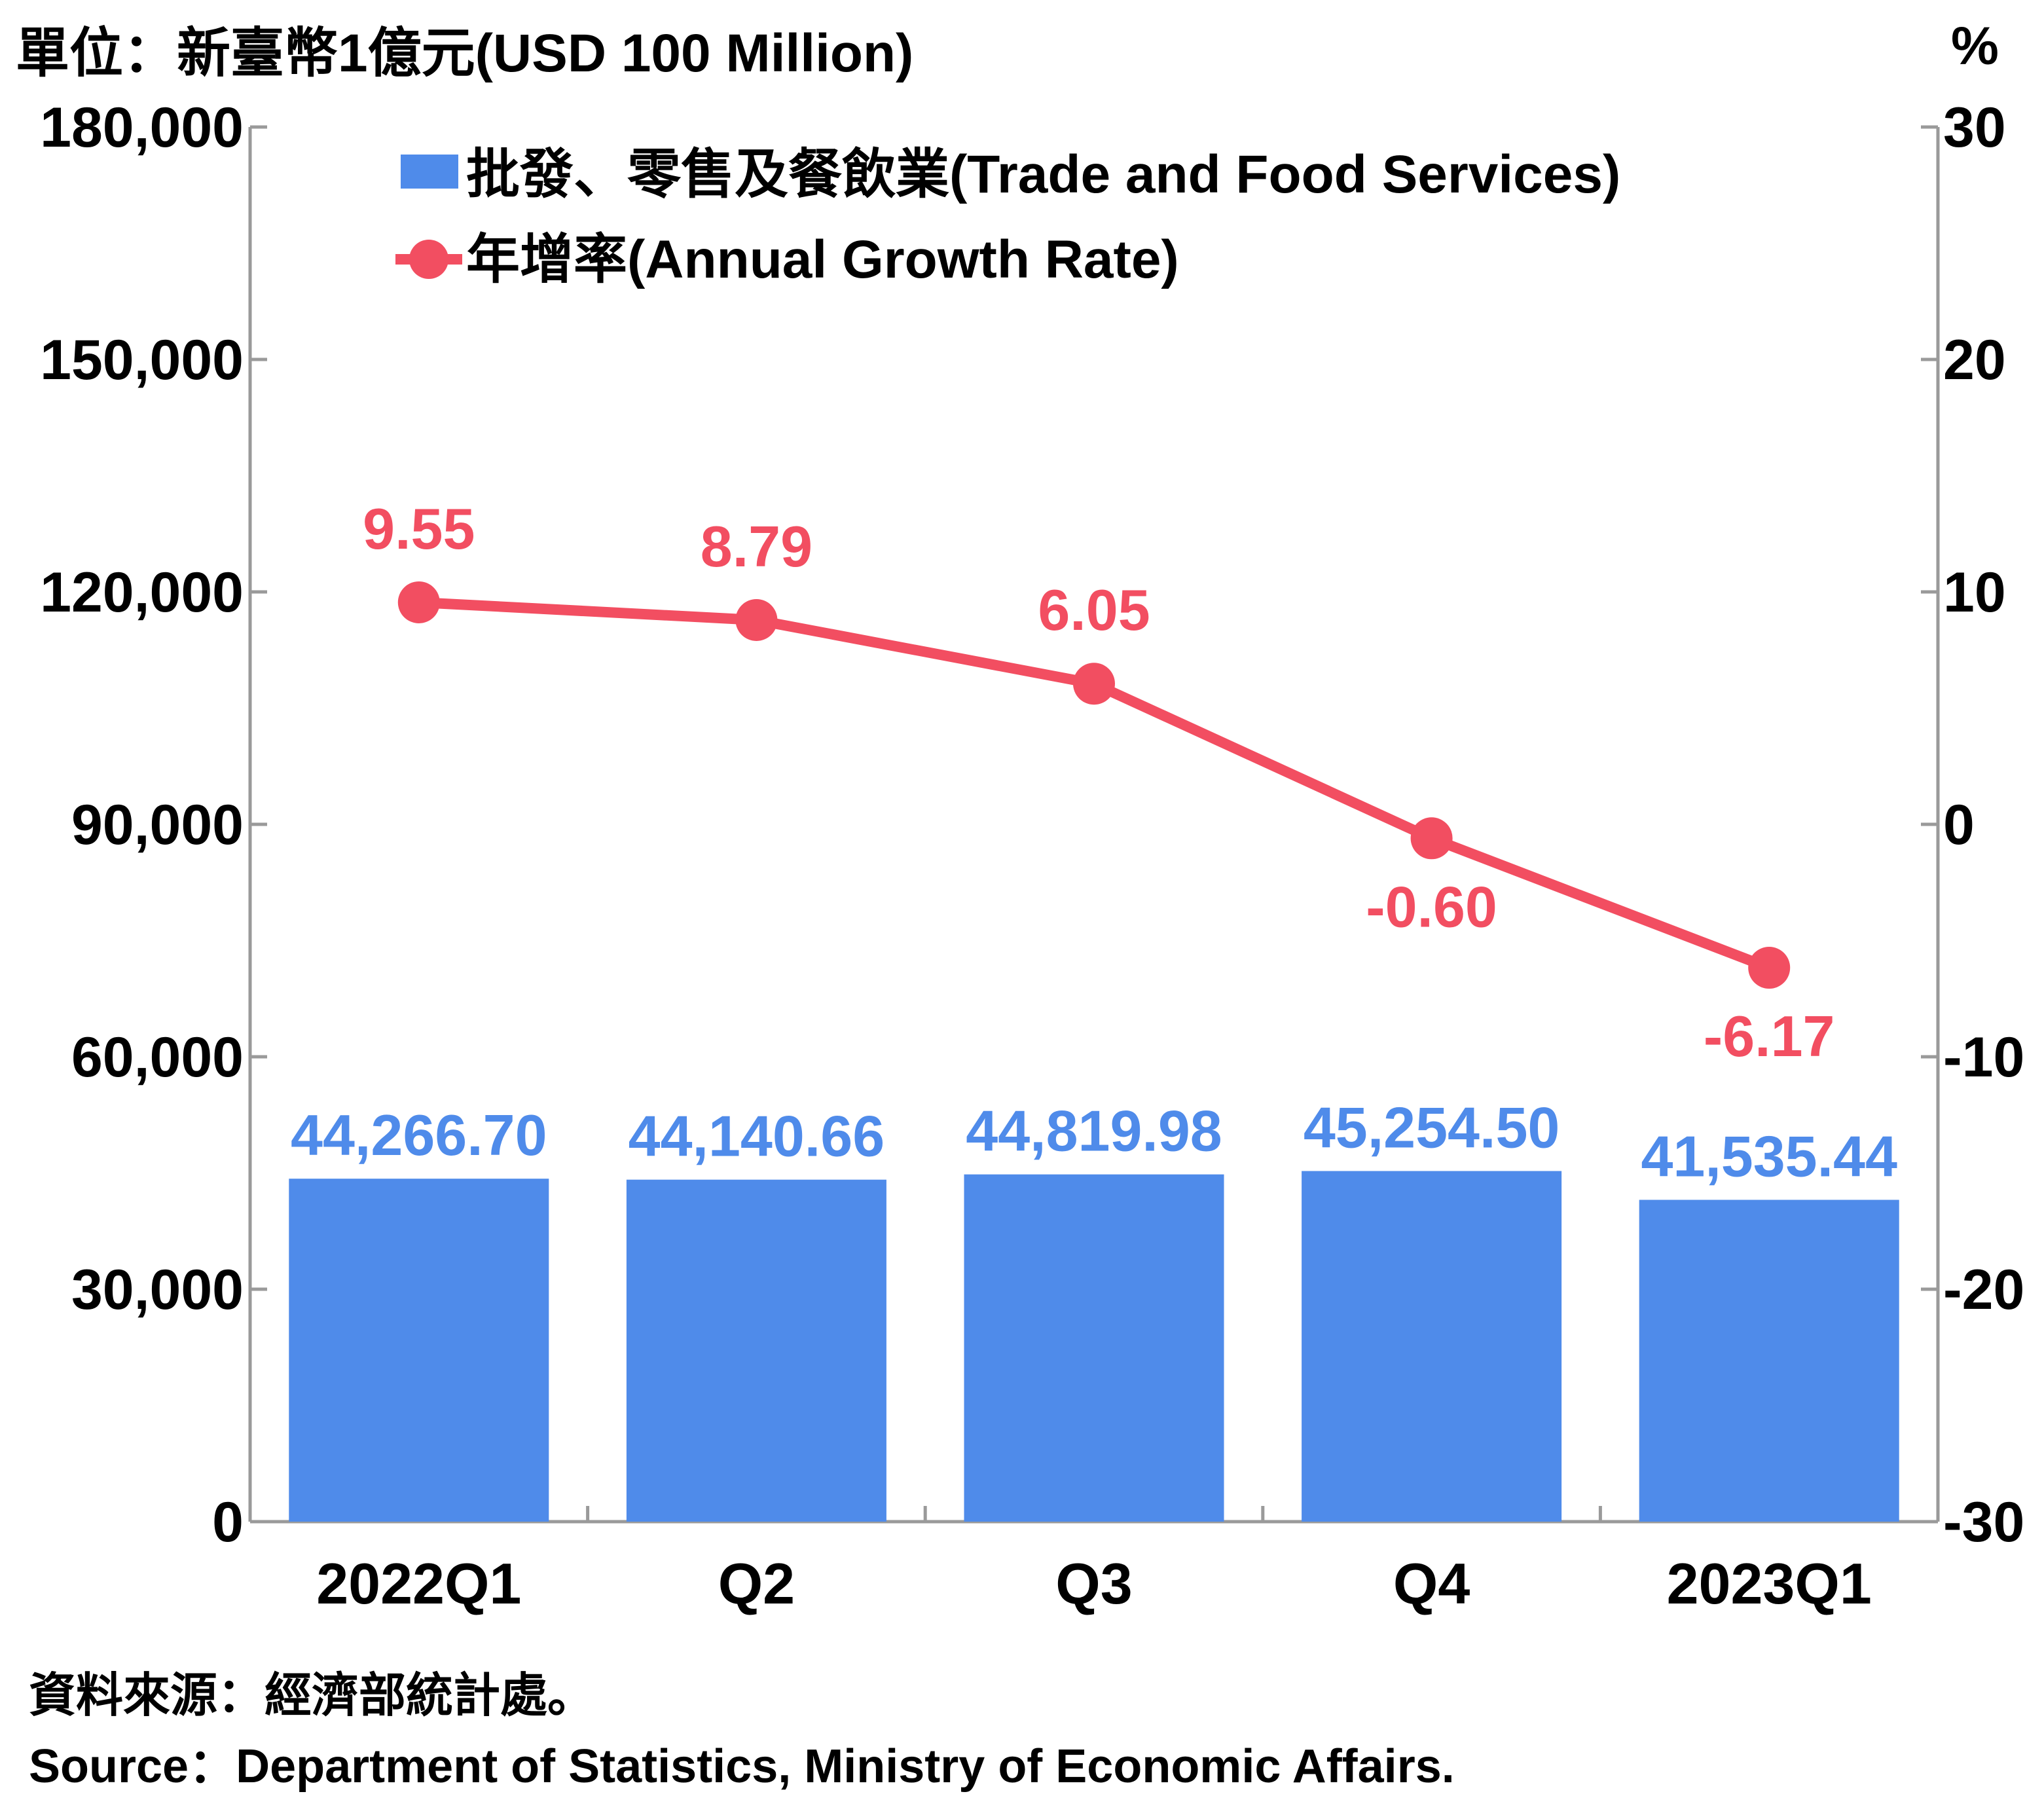 The height and width of the screenshot is (1796, 2044). What do you see at coordinates (1770, 1583) in the screenshot?
I see `x-tick-label: 2023Q1` at bounding box center [1770, 1583].